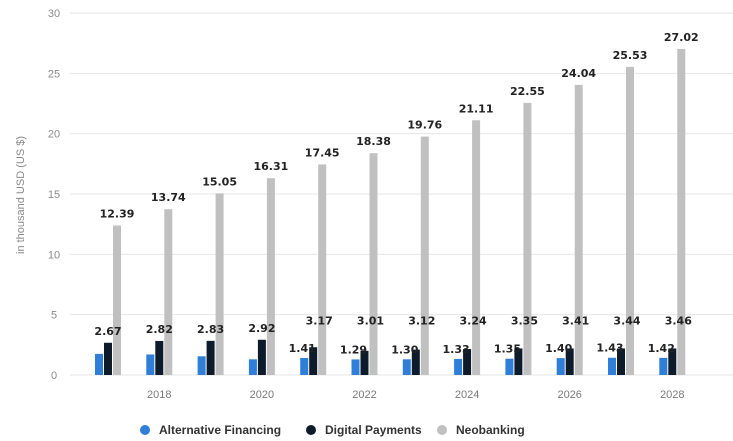 This screenshot has width=733, height=441. I want to click on data-label-neobanking: 15.05, so click(219, 181).